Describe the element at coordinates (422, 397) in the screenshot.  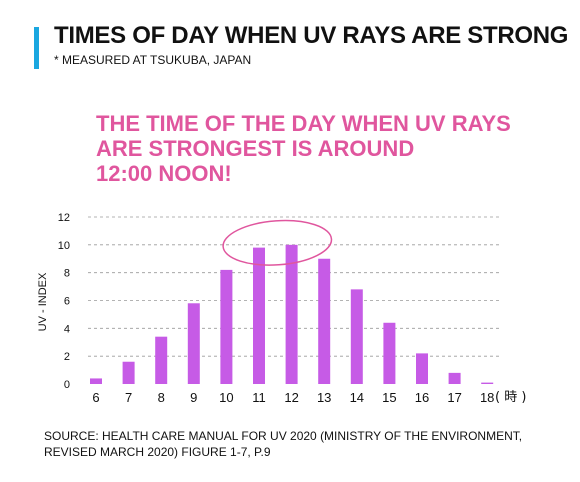
I see `x-tick-label: 16` at that location.